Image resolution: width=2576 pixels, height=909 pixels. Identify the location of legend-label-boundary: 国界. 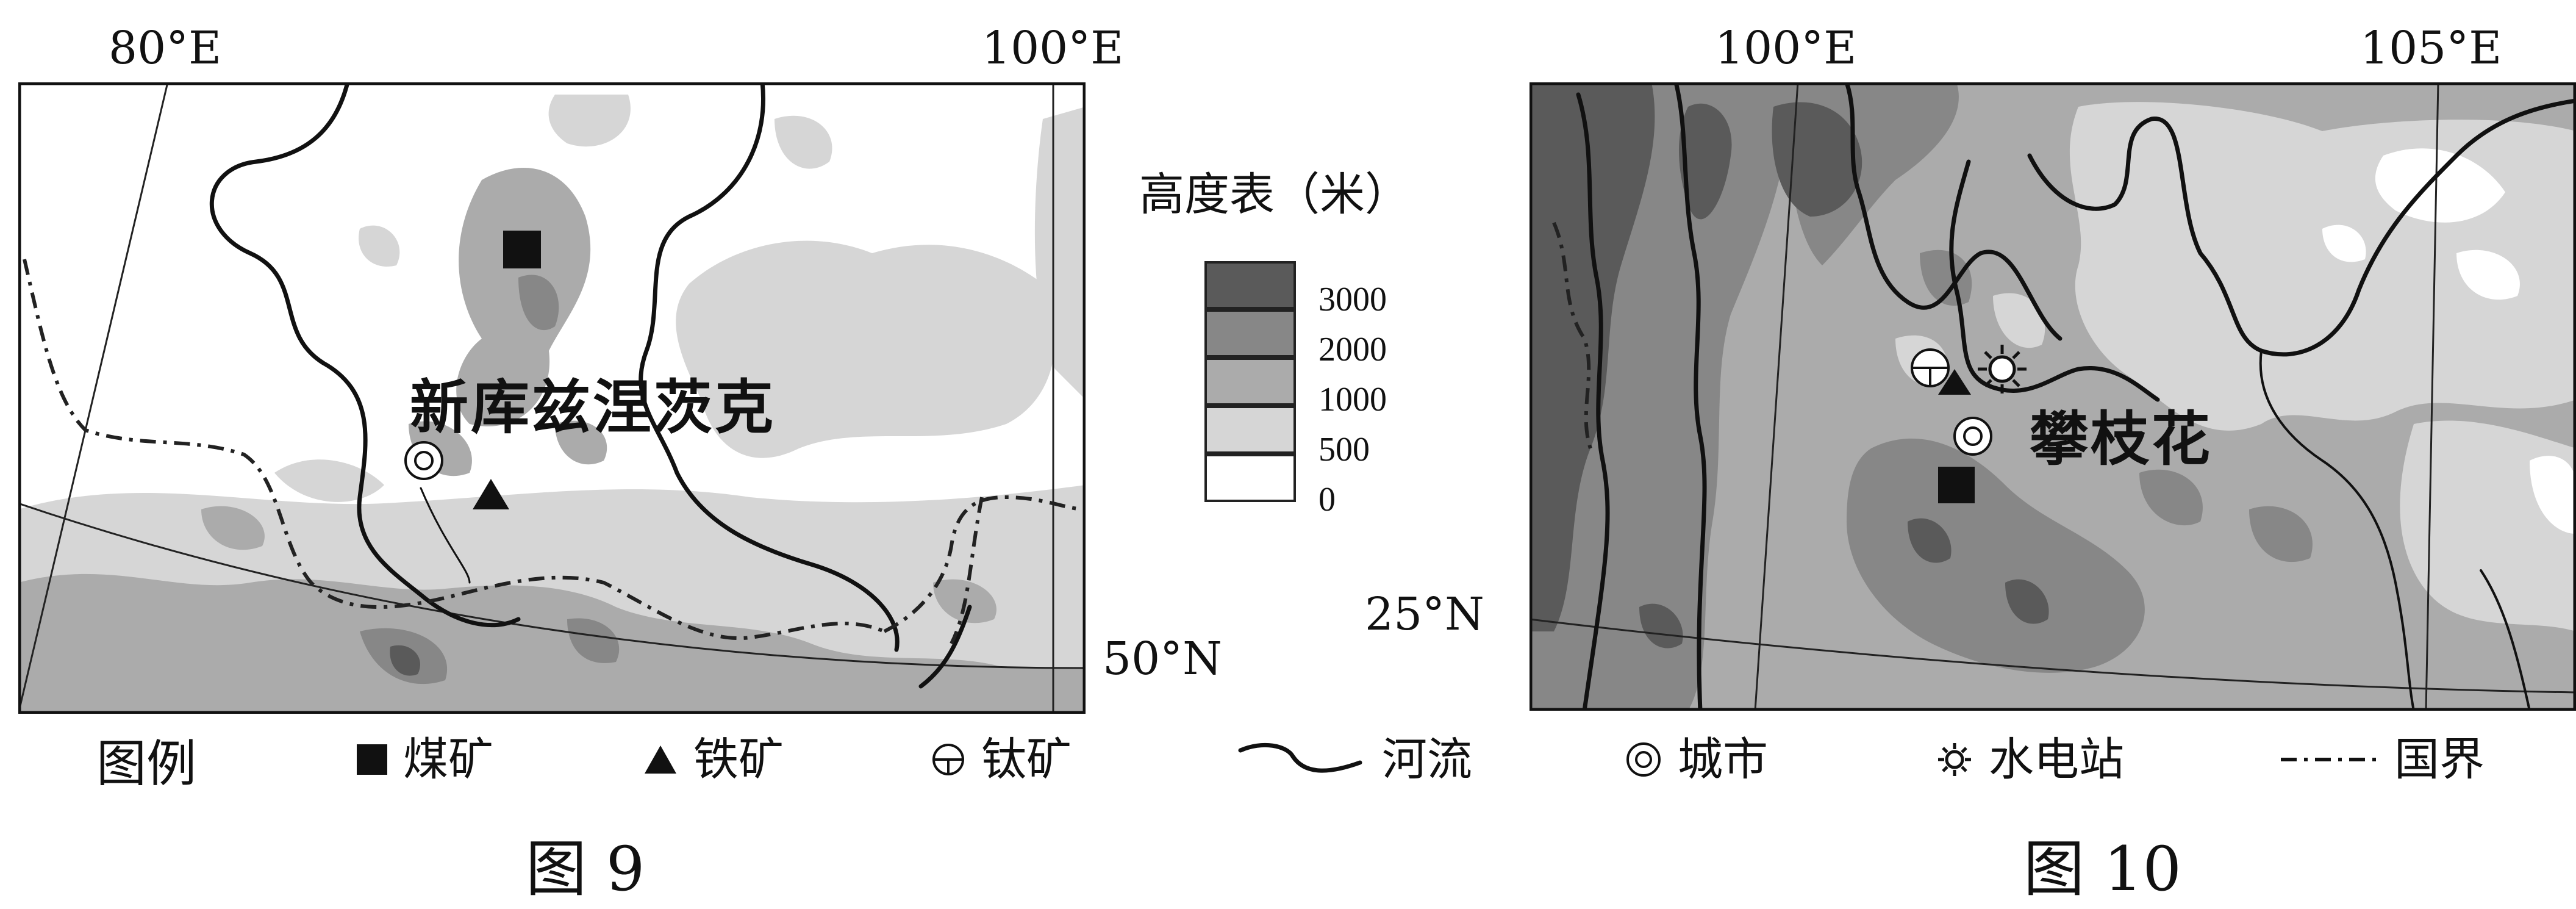
(2439, 759).